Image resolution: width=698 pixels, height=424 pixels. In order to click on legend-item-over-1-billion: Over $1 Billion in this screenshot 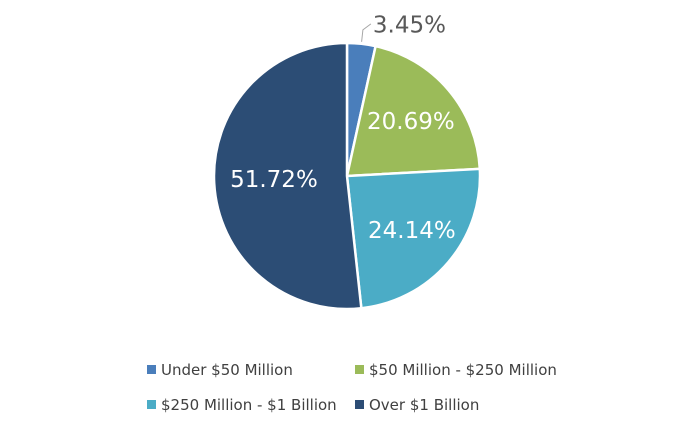, I will do `click(417, 405)`.